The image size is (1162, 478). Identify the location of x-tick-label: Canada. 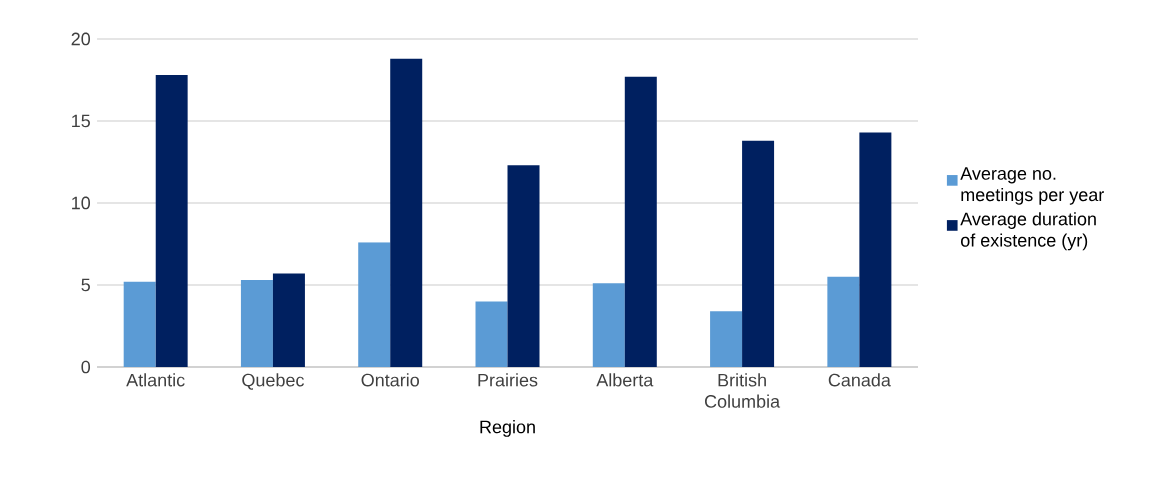
(859, 380).